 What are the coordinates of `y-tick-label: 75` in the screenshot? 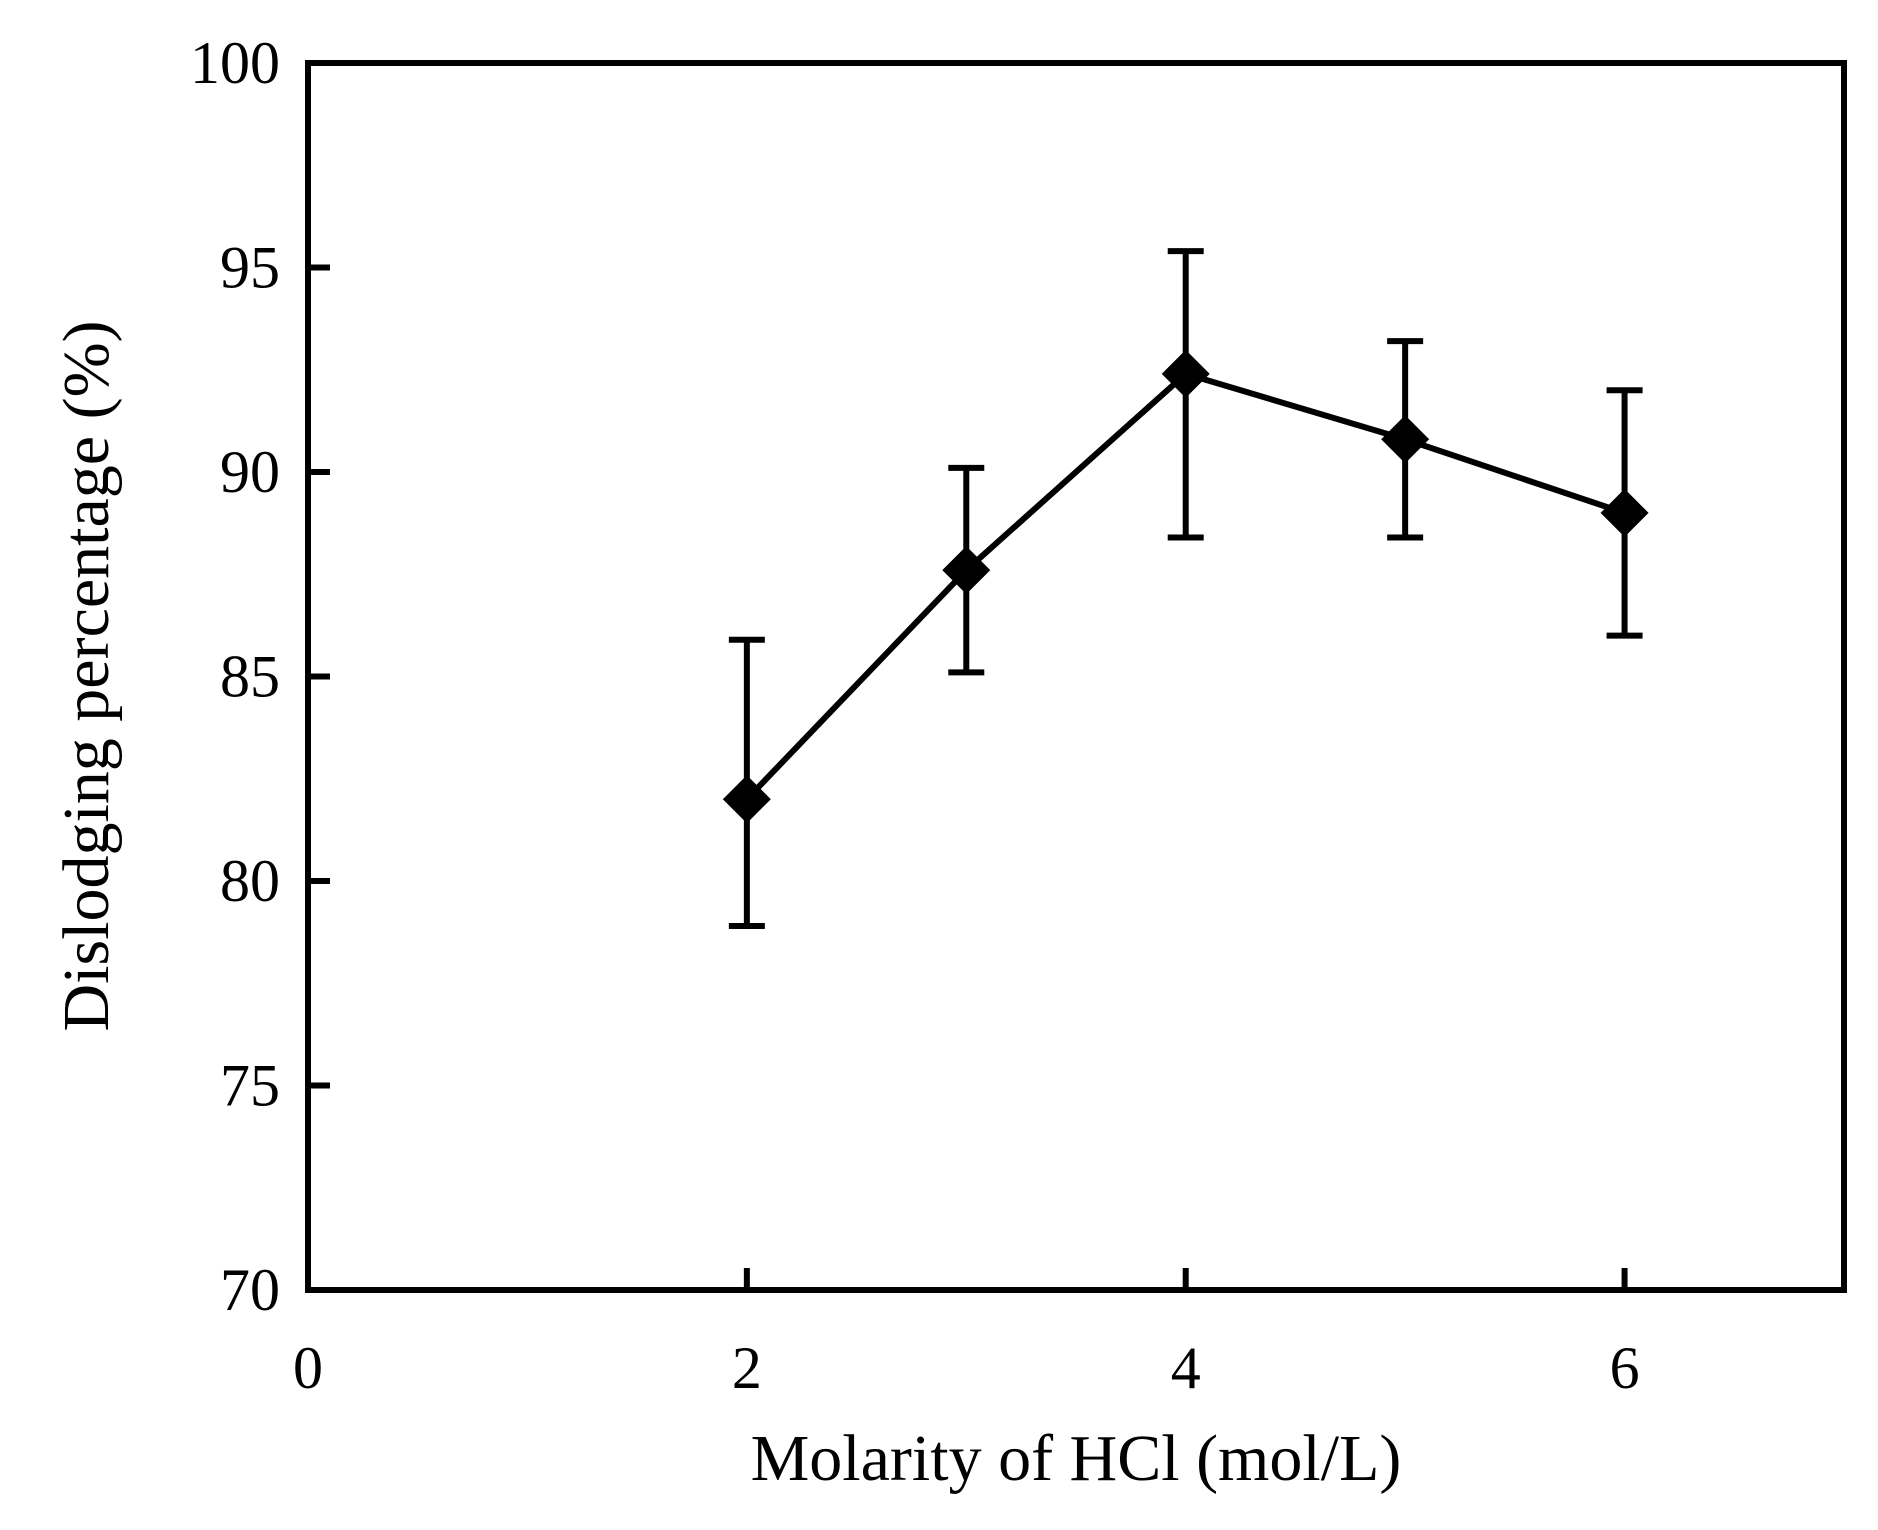 It's located at (250, 1086).